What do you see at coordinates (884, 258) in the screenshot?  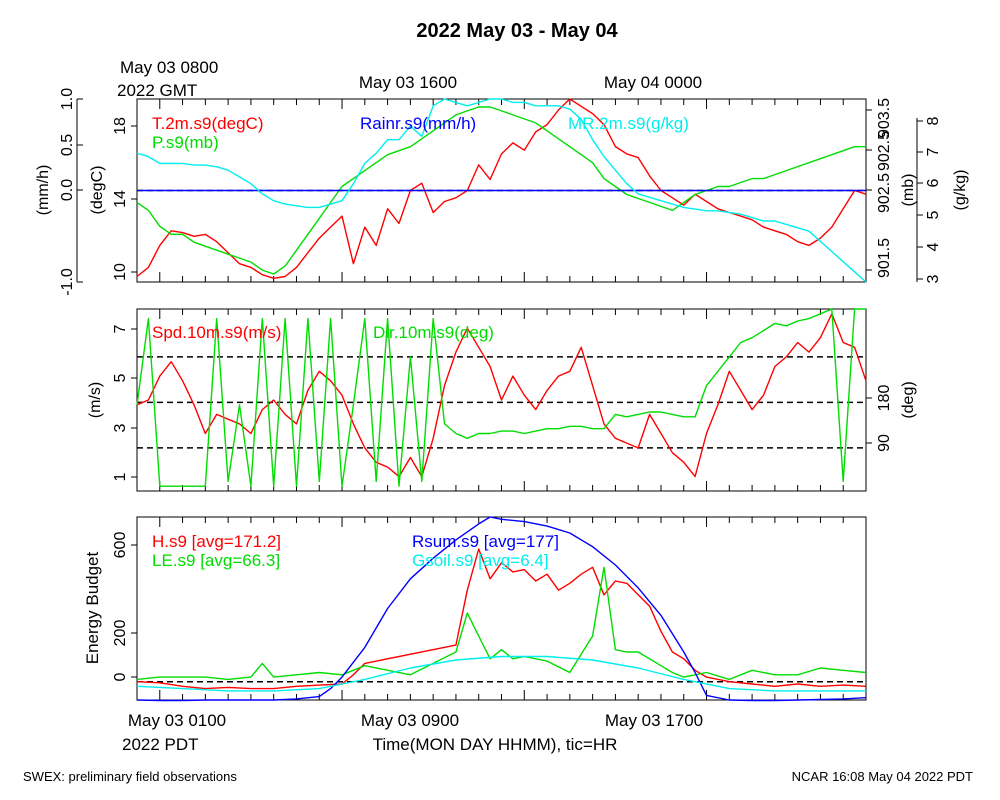 I see `press-tick-label: 901.5` at bounding box center [884, 258].